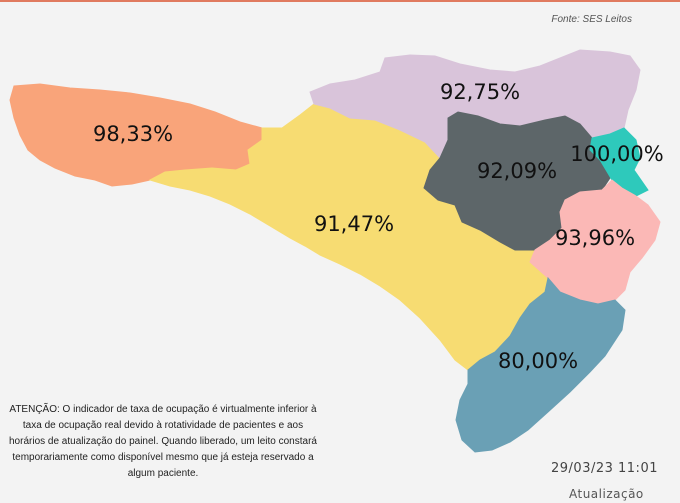  I want to click on update-timestamp: 29/03/23 11:01, so click(604, 468).